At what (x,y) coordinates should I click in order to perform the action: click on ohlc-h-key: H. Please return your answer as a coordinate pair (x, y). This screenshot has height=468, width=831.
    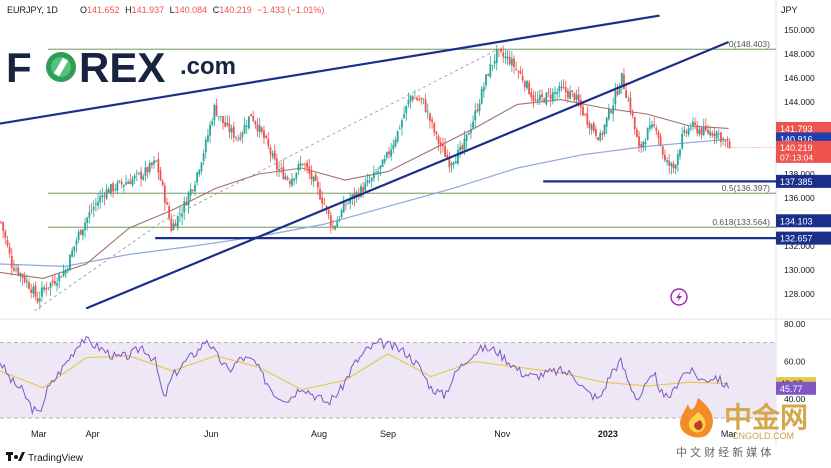
    Looking at the image, I should click on (128, 10).